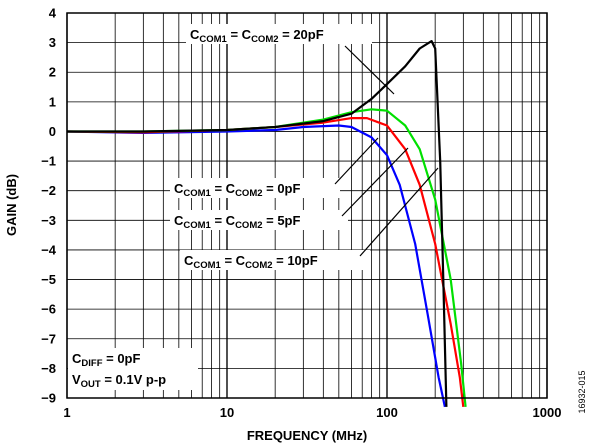  I want to click on annotation-5pf: CCOM1 = CCOM2 = 5pF, so click(237, 222).